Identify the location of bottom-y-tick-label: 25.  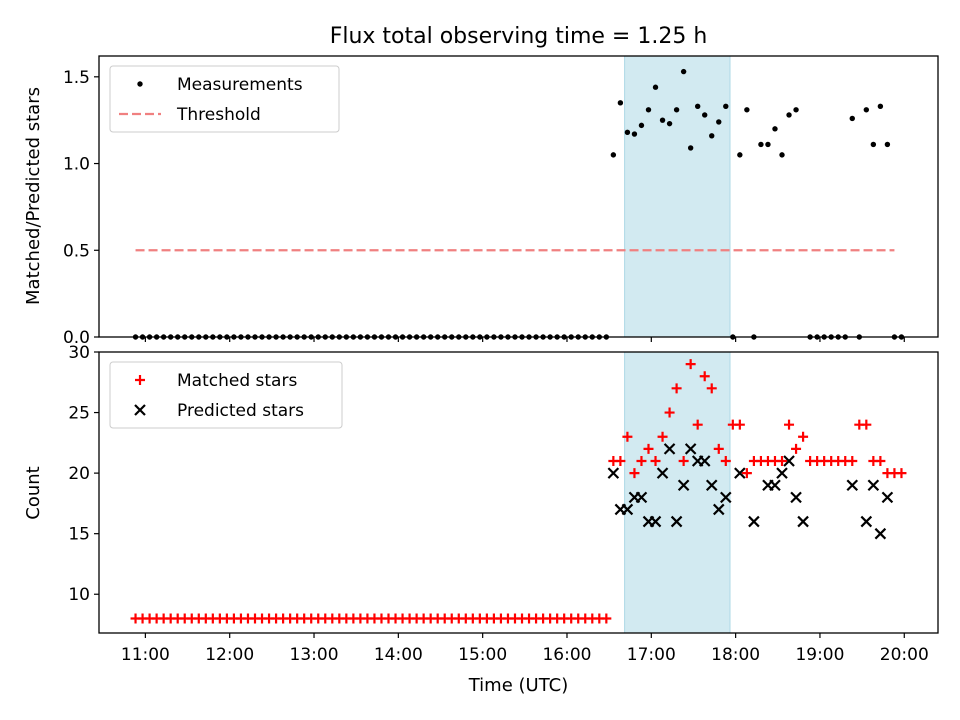
(79, 414).